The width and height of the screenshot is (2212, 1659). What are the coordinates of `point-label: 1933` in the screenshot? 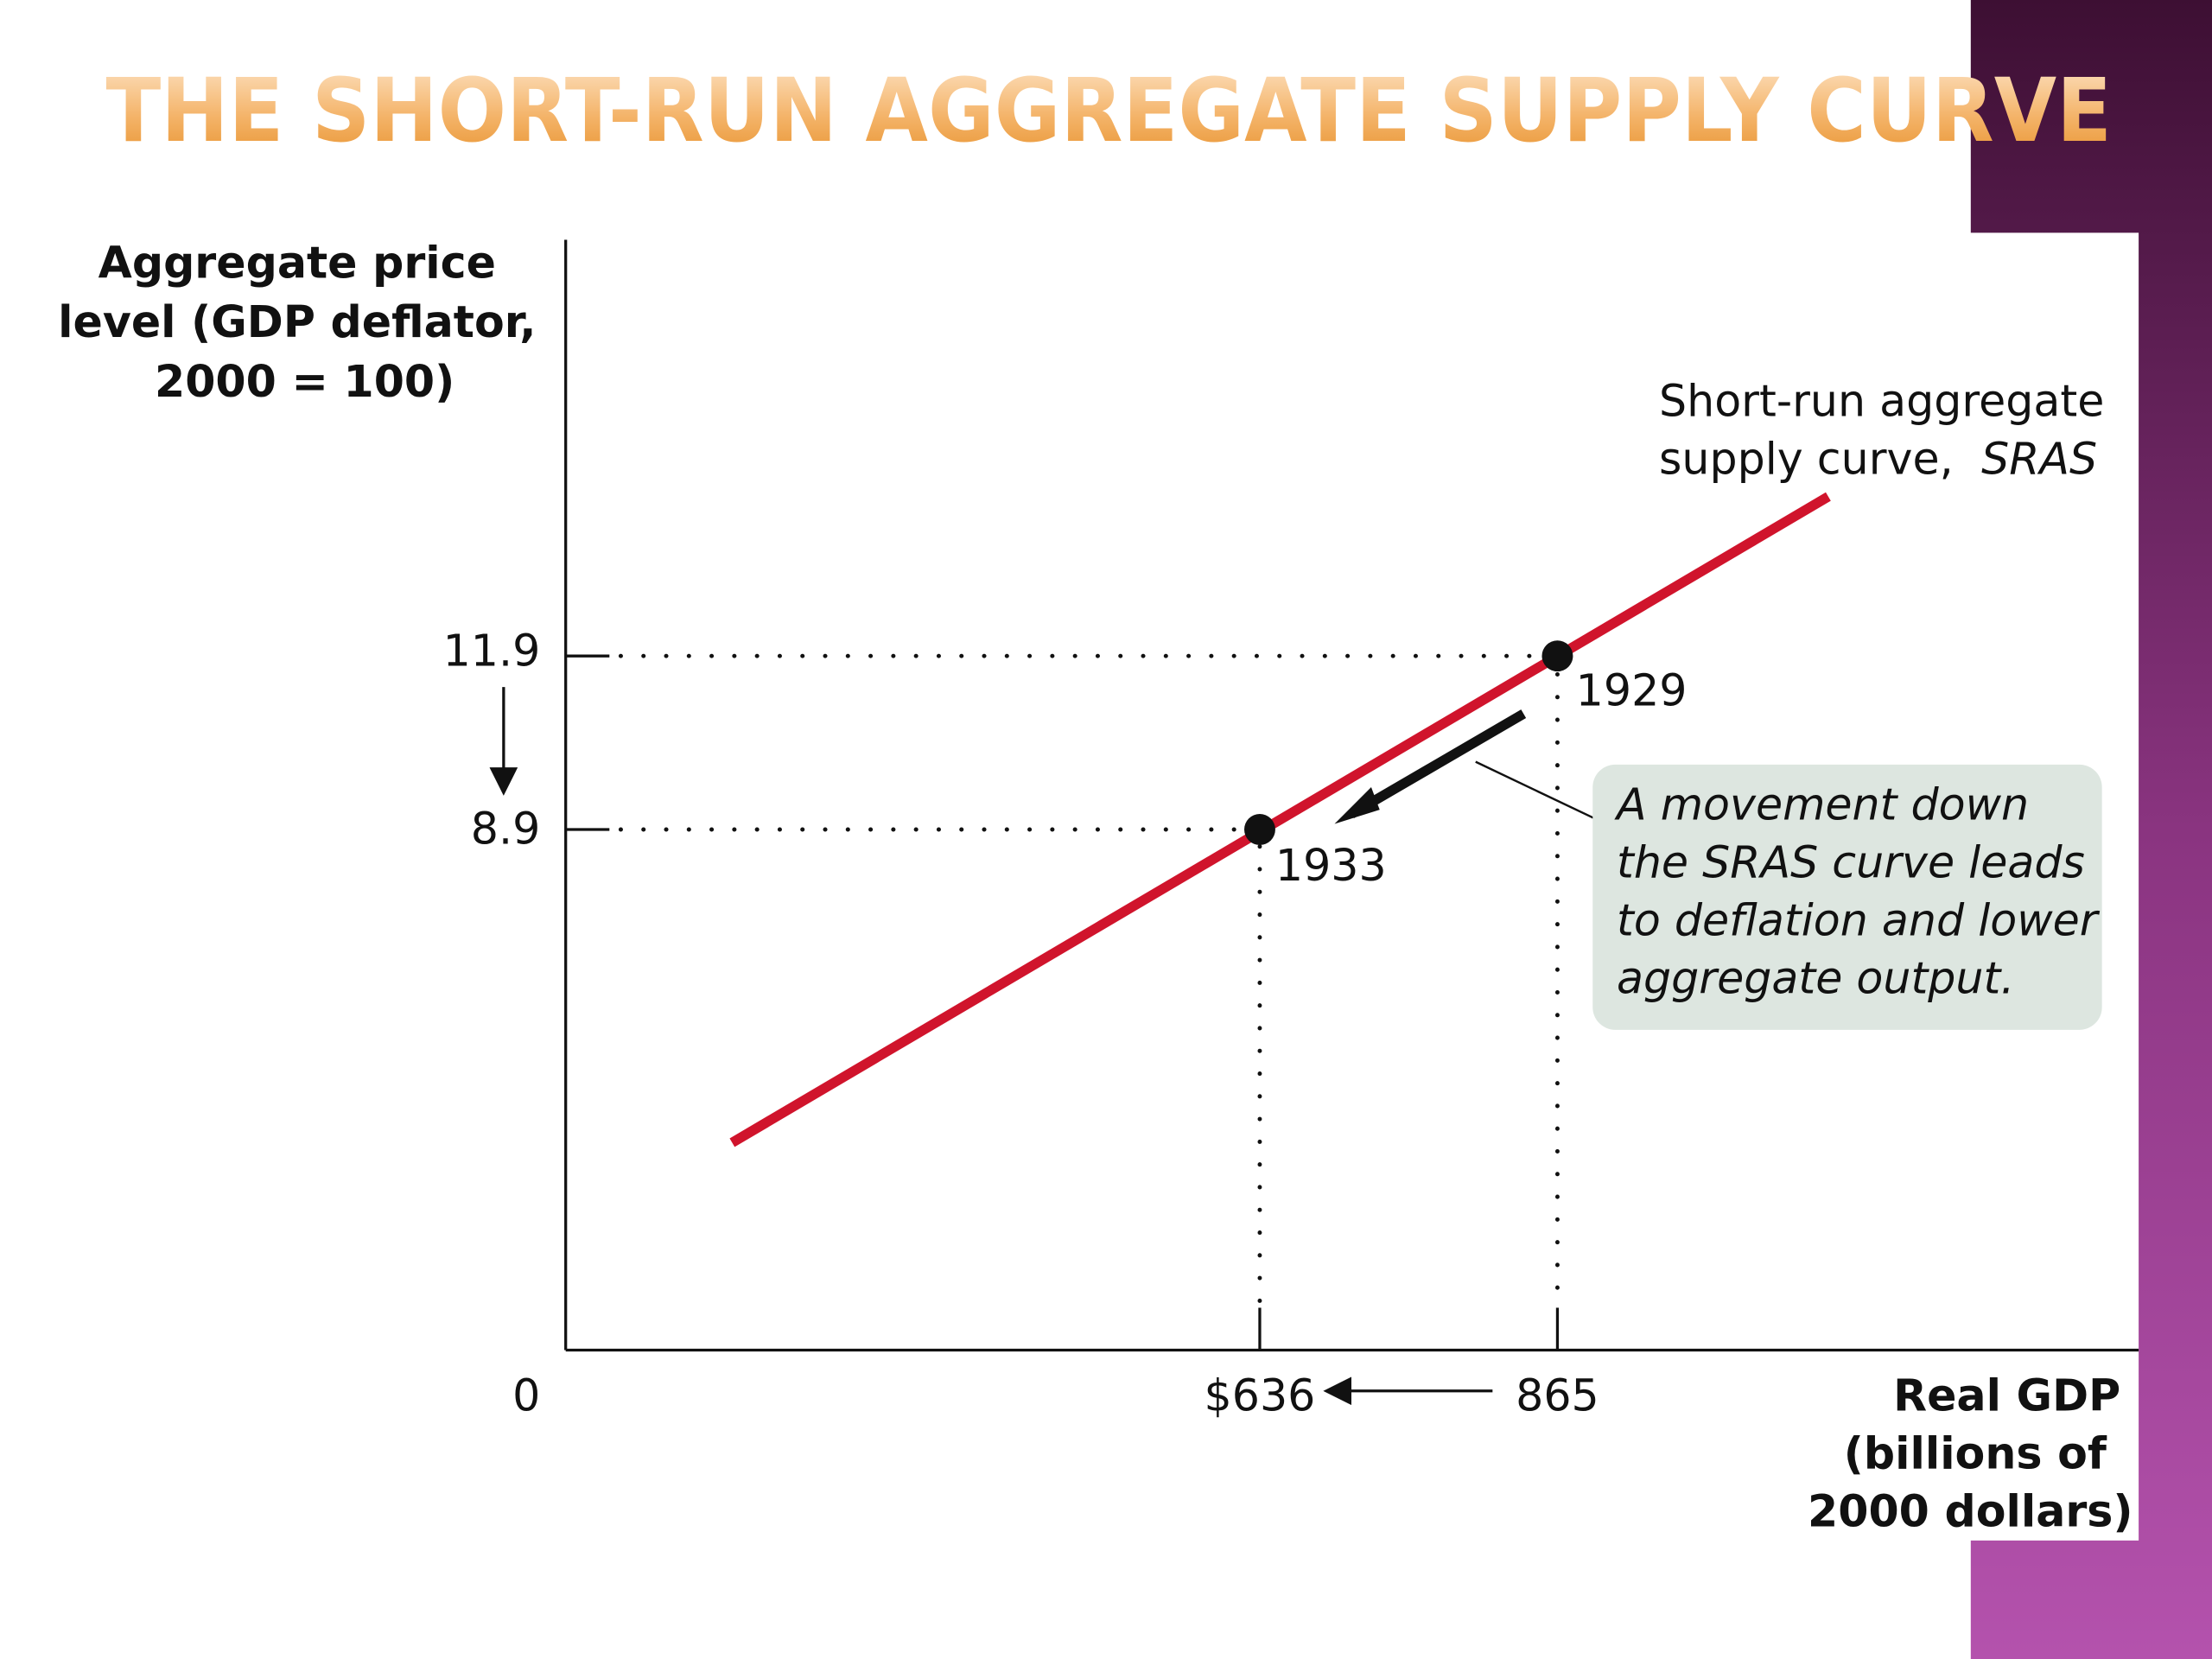 It's located at (1331, 865).